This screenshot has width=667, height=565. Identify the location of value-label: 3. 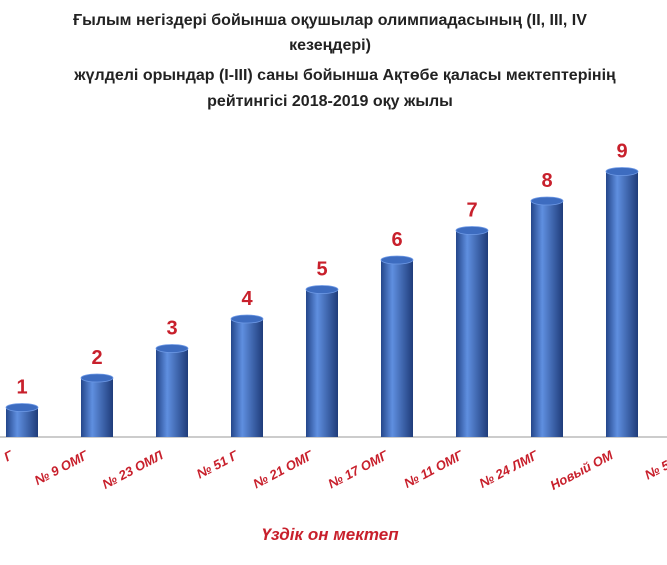
(171, 329).